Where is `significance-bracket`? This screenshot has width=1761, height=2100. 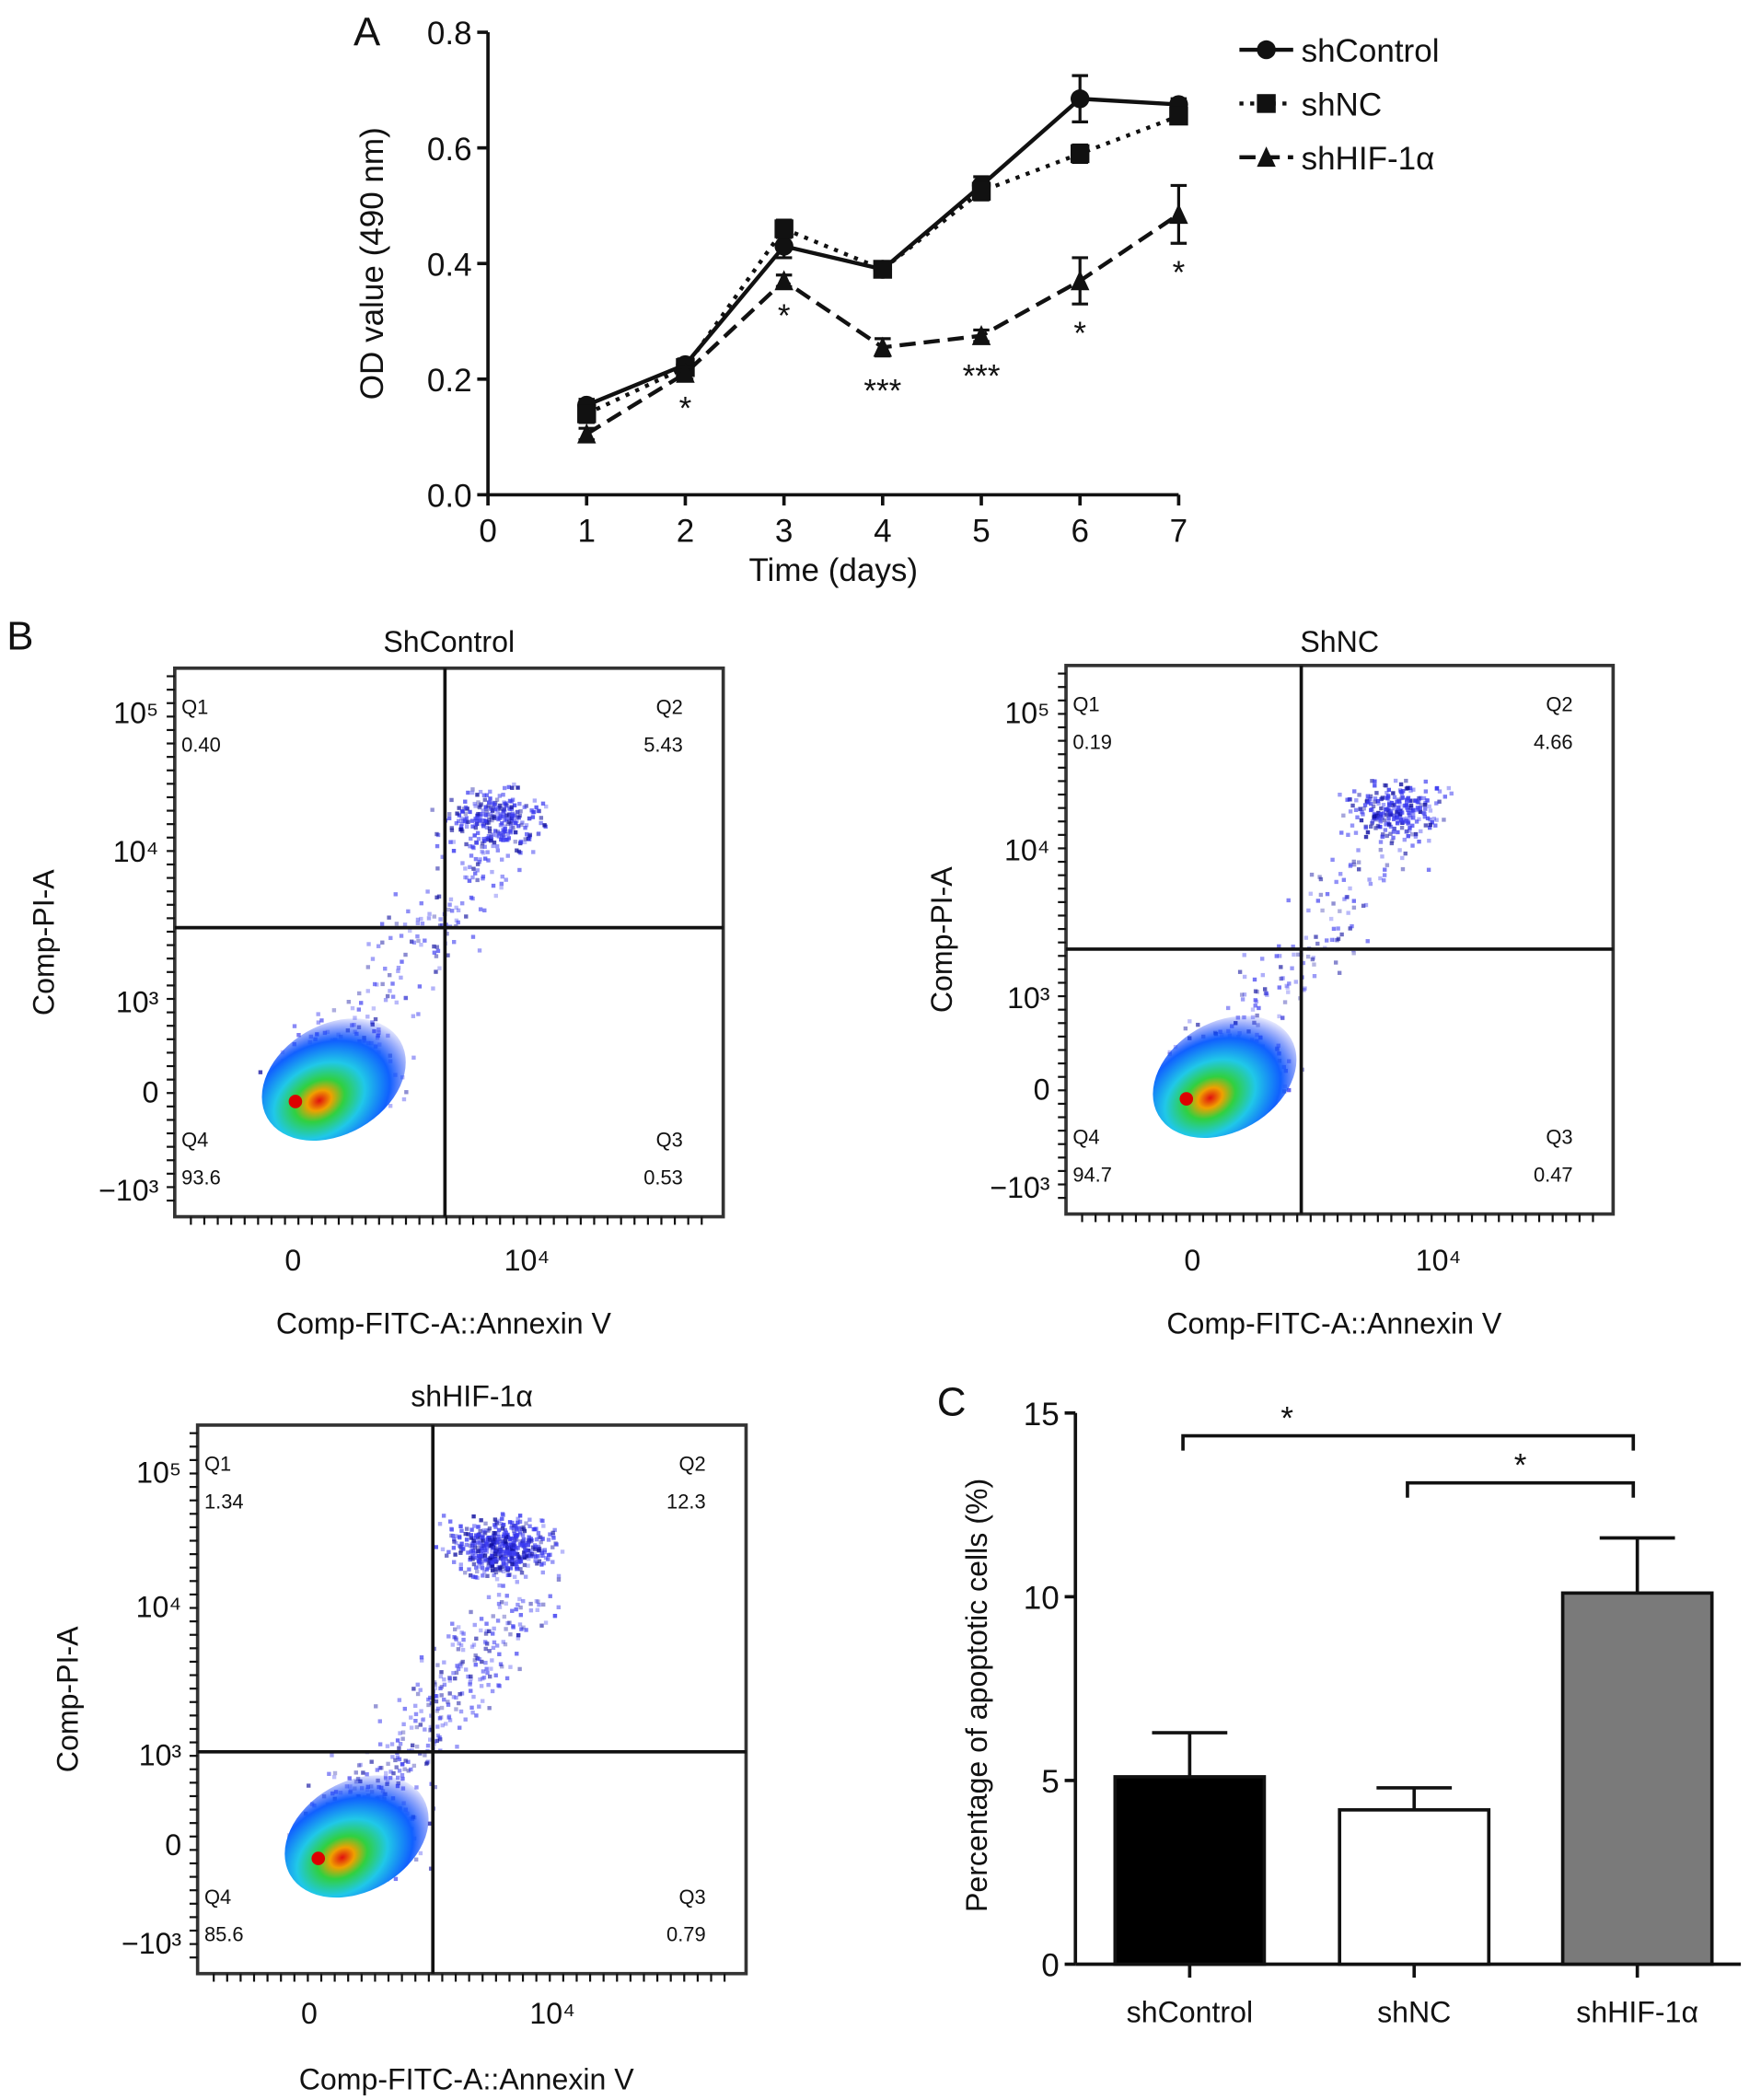
significance-bracket is located at coordinates (1409, 1442).